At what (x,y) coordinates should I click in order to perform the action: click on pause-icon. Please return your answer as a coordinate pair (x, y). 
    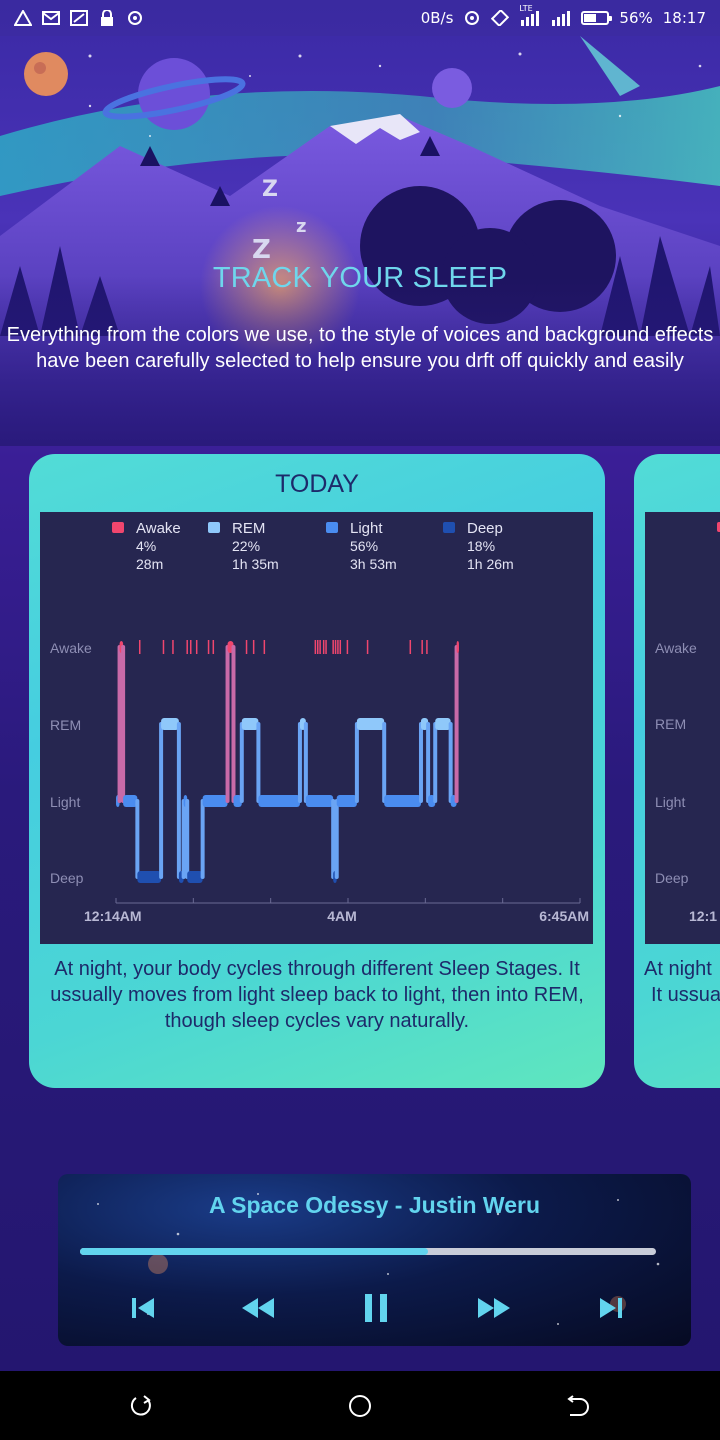
    Looking at the image, I should click on (376, 1308).